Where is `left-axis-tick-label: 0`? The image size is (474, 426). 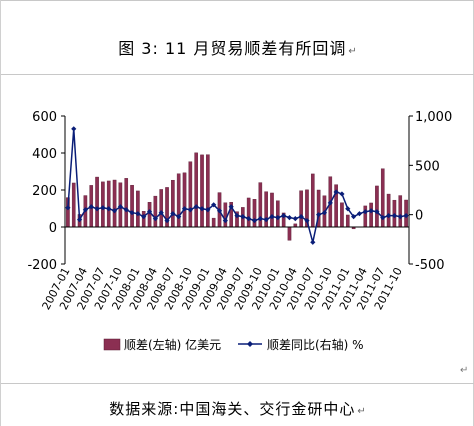 left-axis-tick-label: 0 is located at coordinates (53, 228).